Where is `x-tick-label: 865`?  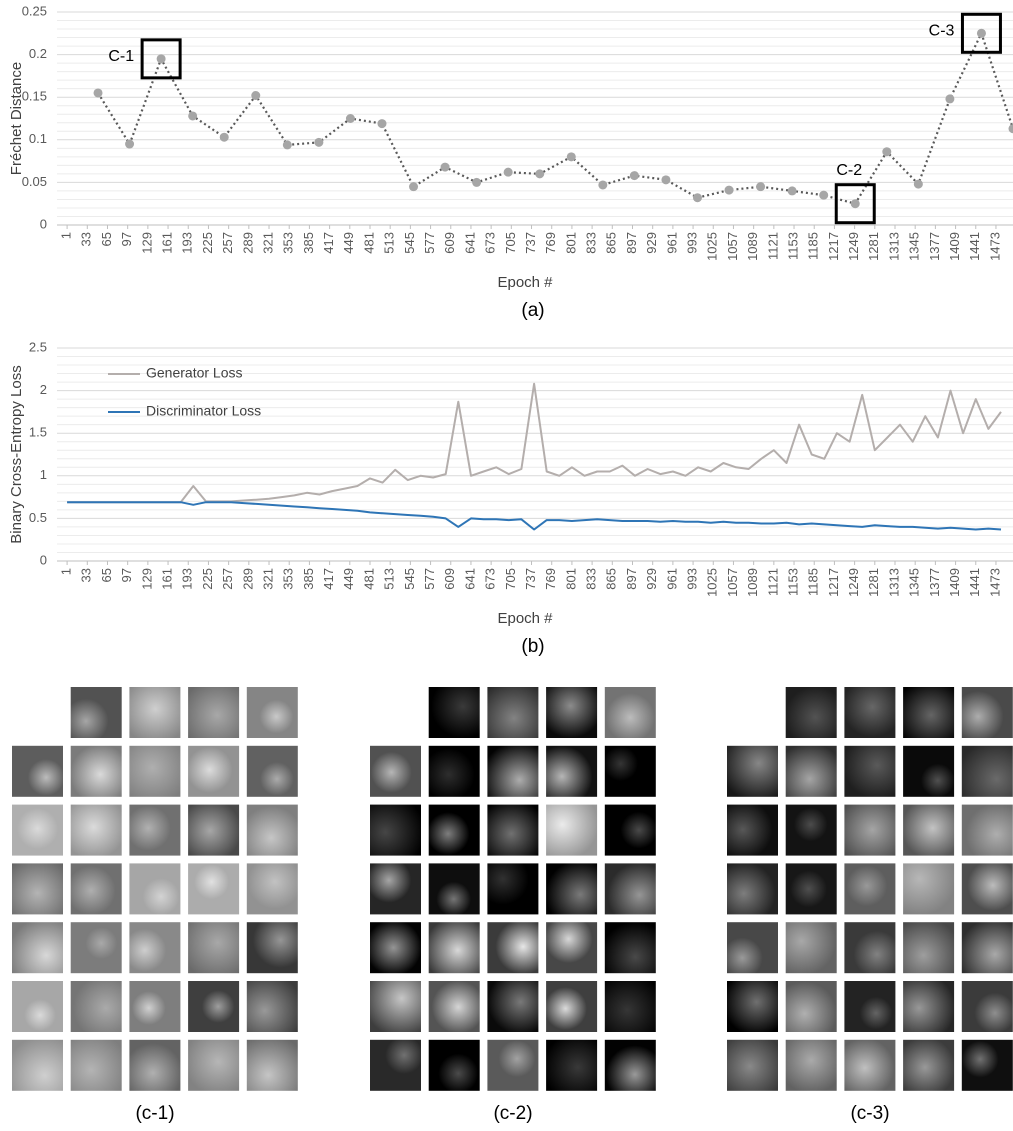 x-tick-label: 865 is located at coordinates (611, 579).